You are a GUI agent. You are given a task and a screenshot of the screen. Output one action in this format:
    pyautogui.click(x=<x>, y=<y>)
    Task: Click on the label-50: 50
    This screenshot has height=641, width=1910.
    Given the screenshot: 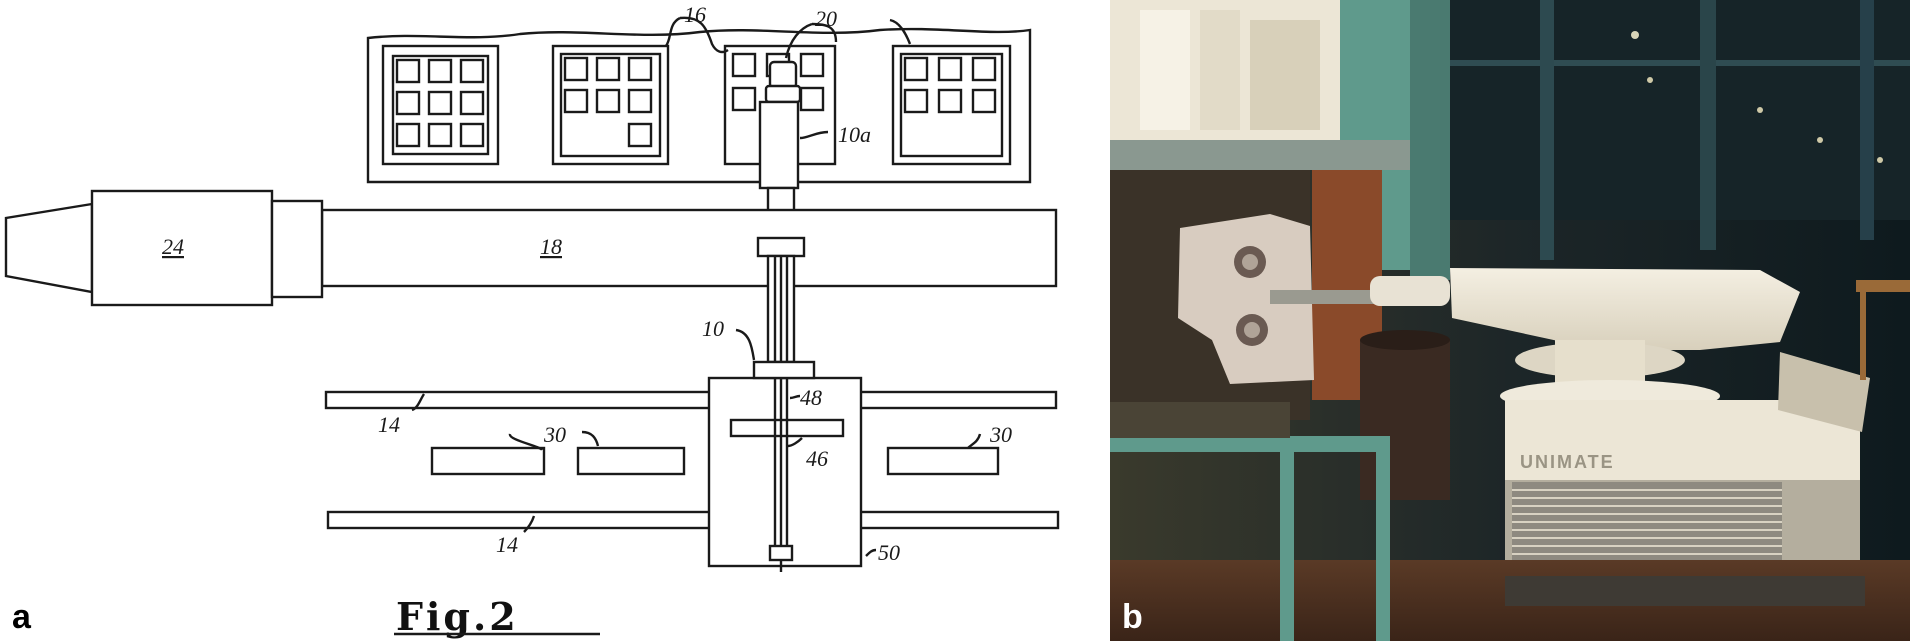 What is the action you would take?
    pyautogui.click(x=889, y=552)
    